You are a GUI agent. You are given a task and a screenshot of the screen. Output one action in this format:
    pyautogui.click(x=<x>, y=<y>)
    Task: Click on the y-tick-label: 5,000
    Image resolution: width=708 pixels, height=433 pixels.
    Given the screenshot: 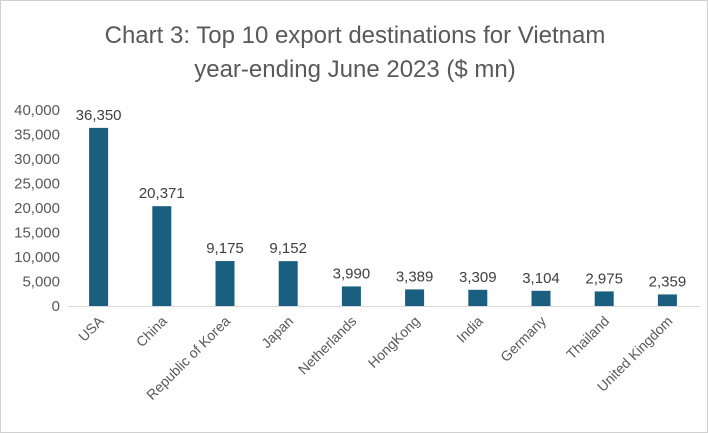 What is the action you would take?
    pyautogui.click(x=41, y=282)
    